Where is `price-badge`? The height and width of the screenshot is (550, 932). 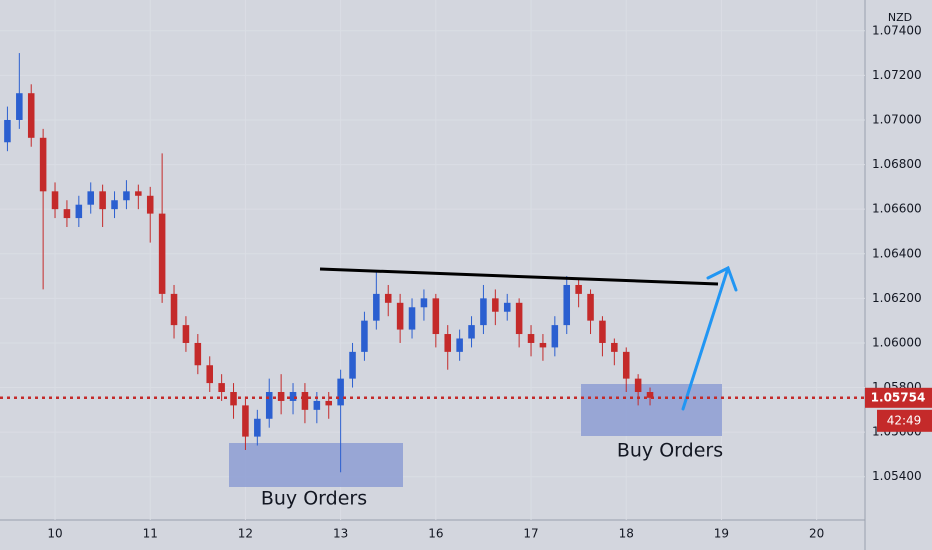 price-badge is located at coordinates (898, 397).